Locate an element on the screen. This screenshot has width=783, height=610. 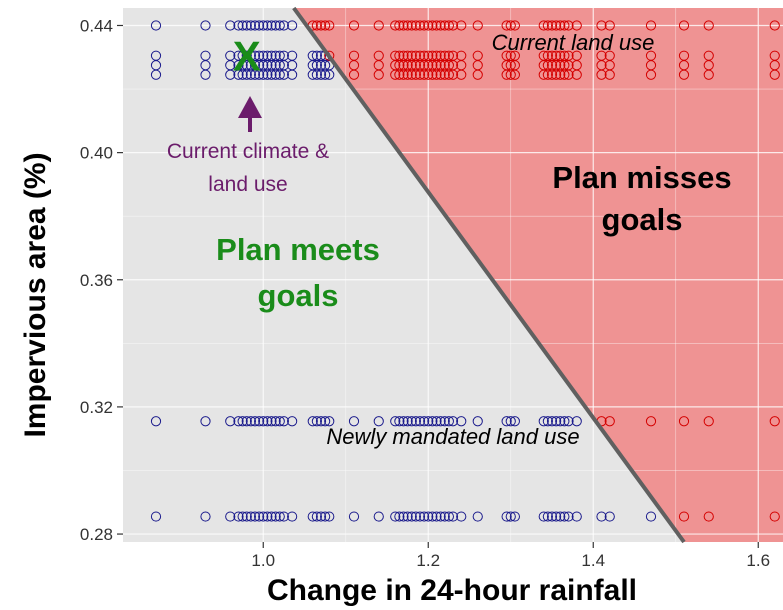
x-axis-title: Change in 24-hour rainfall is located at coordinates (452, 590).